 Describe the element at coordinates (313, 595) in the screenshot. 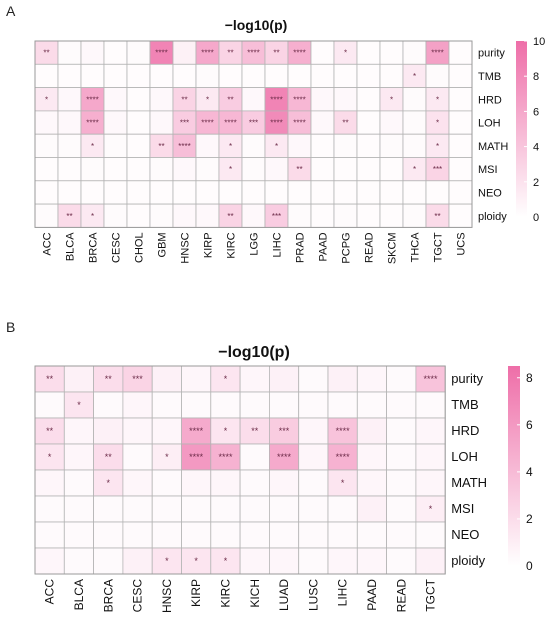

I see `column-label: LUSC` at that location.